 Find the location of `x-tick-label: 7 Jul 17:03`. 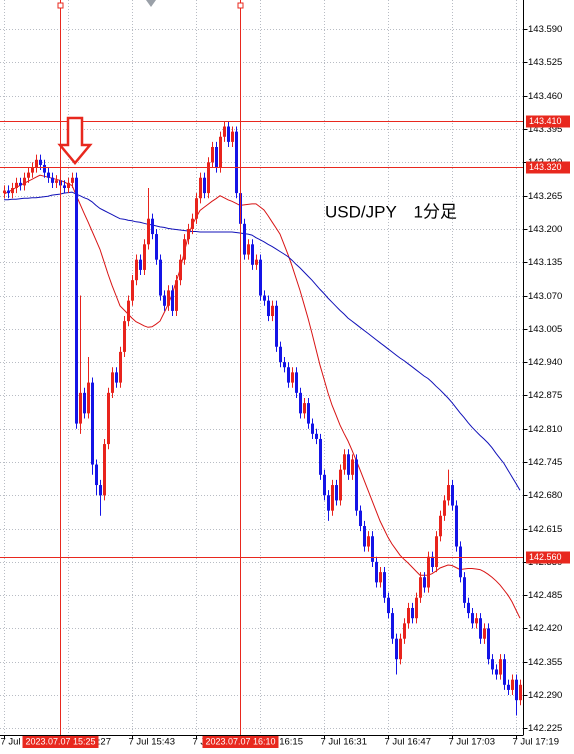

x-tick-label: 7 Jul 17:03 is located at coordinates (472, 742).